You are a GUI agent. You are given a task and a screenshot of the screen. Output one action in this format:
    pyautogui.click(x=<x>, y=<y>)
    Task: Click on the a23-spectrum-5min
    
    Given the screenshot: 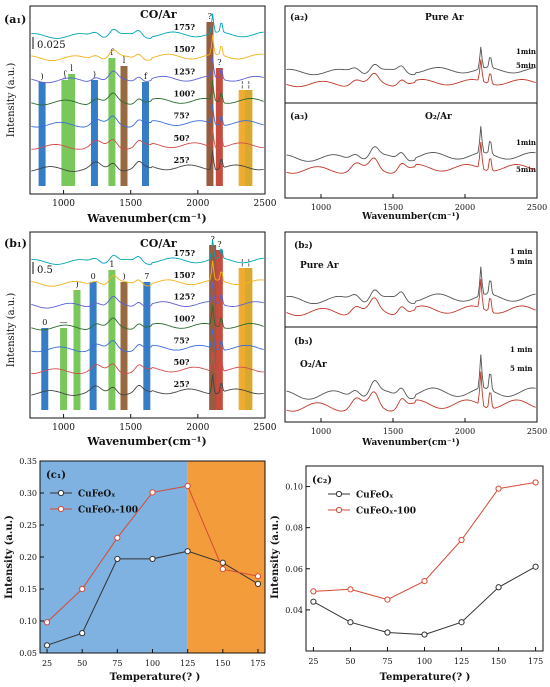 What is the action you would take?
    pyautogui.click(x=411, y=73)
    